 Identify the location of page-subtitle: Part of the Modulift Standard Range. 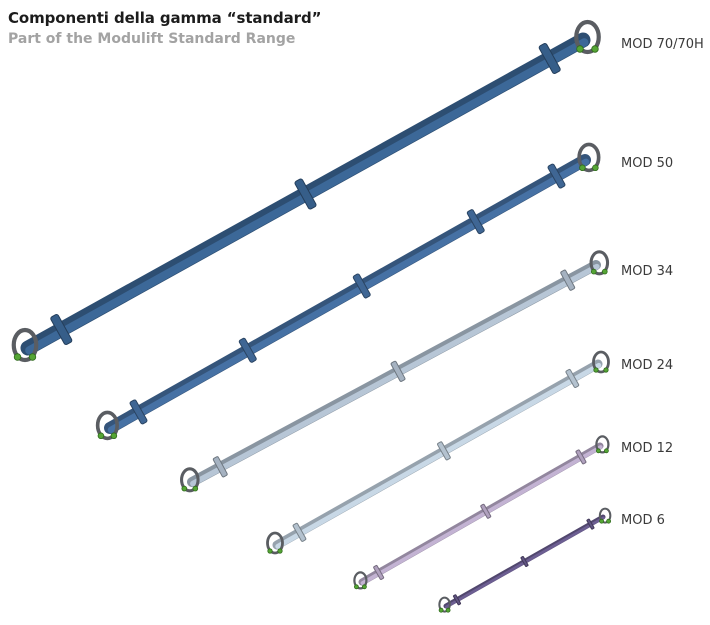
(152, 39).